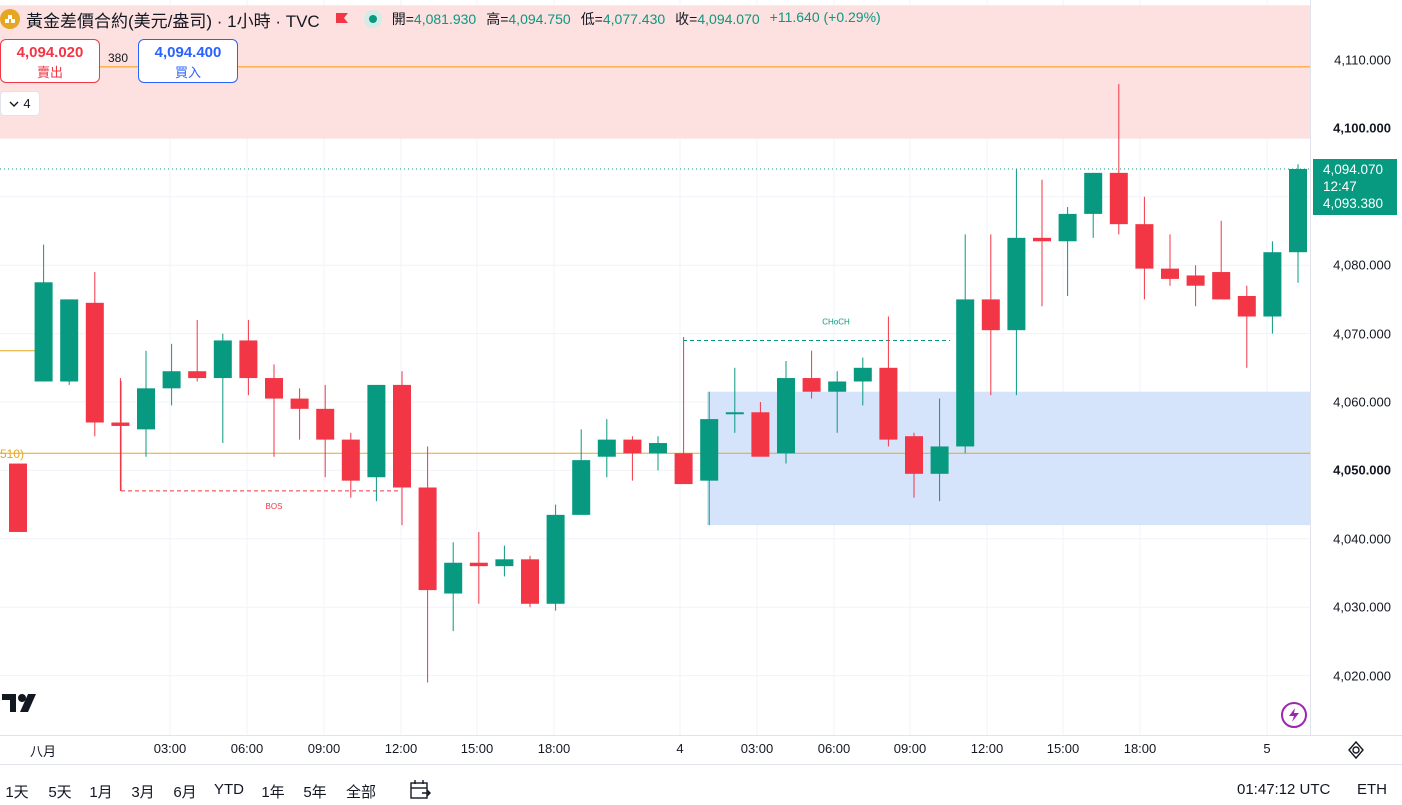  What do you see at coordinates (188, 52) in the screenshot?
I see `buy-price: 4,094.400` at bounding box center [188, 52].